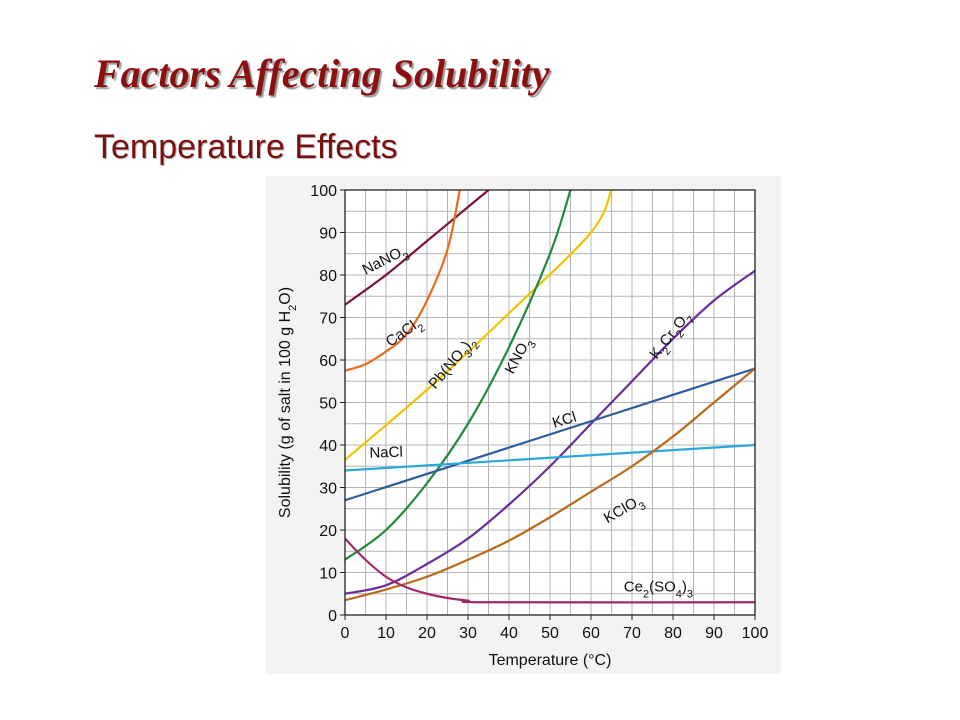 The image size is (960, 720). Describe the element at coordinates (550, 633) in the screenshot. I see `x-tick-label: 50` at that location.